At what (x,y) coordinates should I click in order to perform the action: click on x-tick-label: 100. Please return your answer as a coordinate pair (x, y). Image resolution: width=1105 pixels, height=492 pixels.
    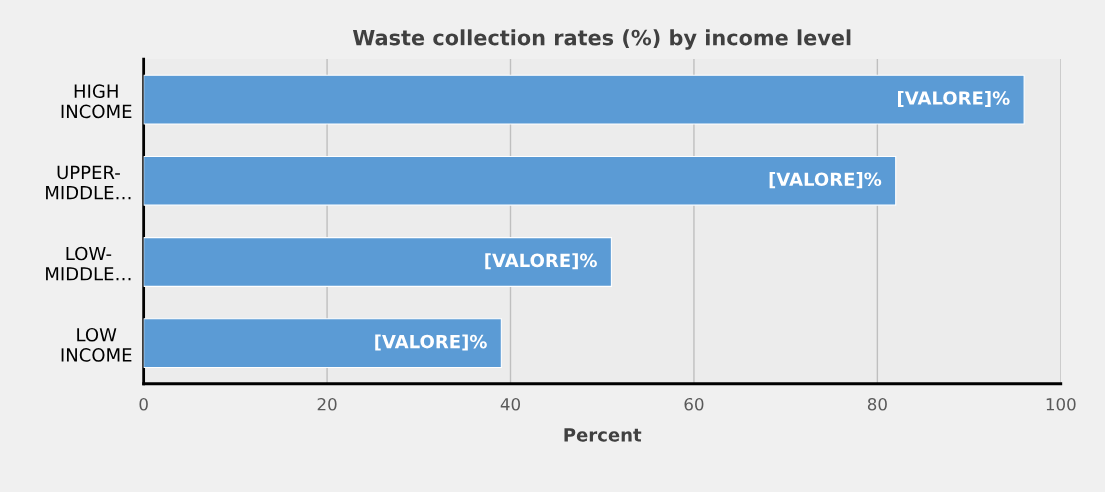
    Looking at the image, I should click on (1061, 404).